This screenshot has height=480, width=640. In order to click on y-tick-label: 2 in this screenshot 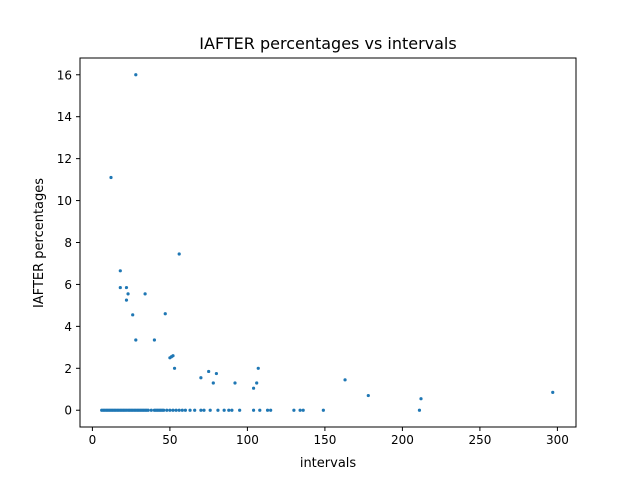, I will do `click(68, 369)`.